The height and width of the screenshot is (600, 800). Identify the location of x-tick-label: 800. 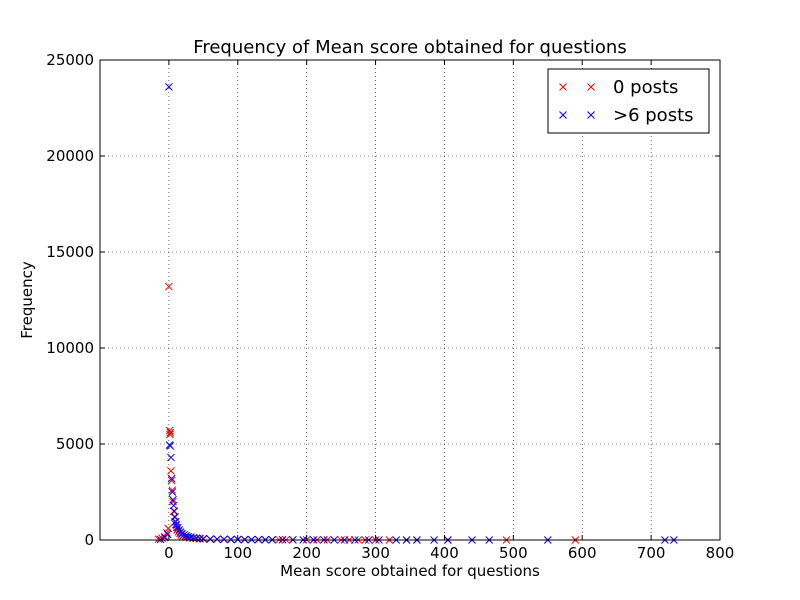
(720, 553).